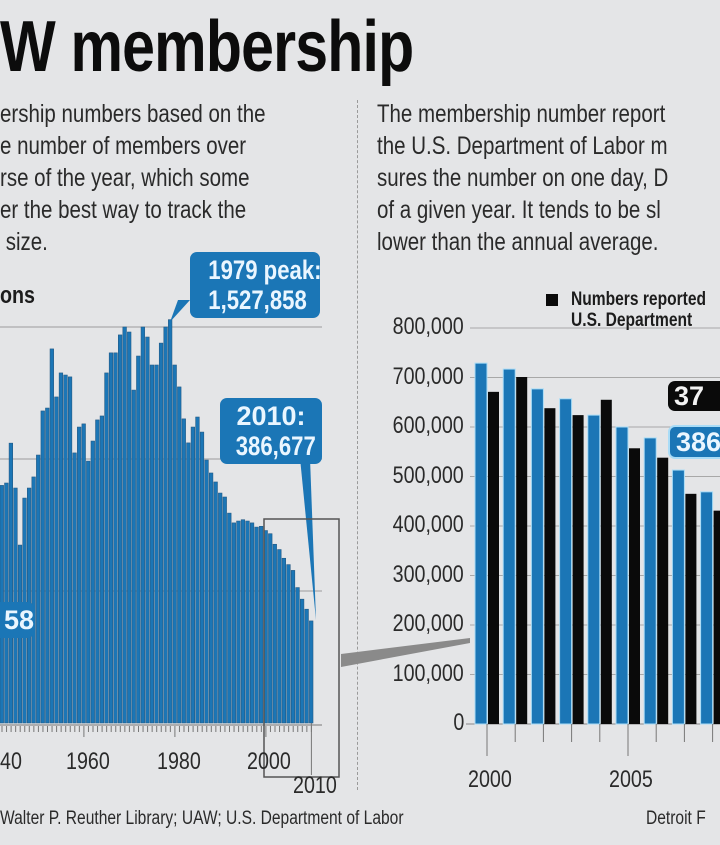  Describe the element at coordinates (271, 416) in the screenshot. I see `2010-callout-line1: 2010:` at that location.